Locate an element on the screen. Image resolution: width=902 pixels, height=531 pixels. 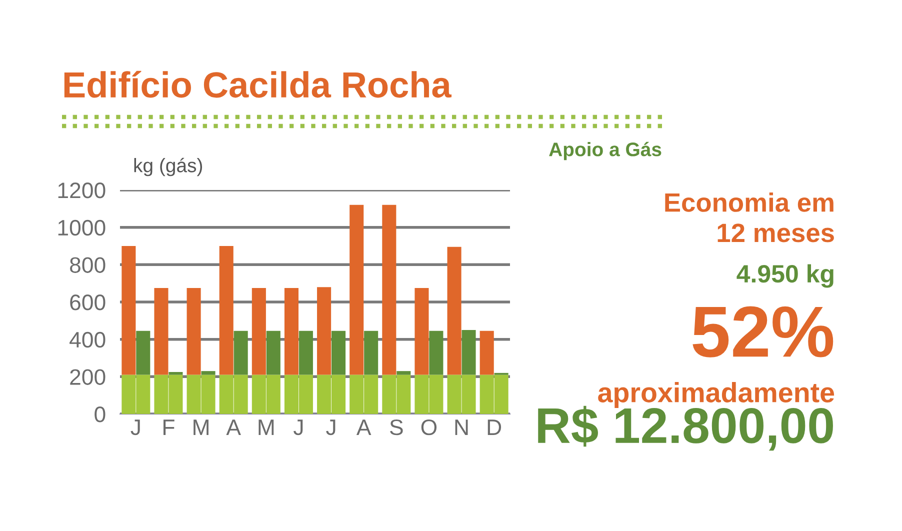
y-tick-label: 1000 is located at coordinates (82, 228).